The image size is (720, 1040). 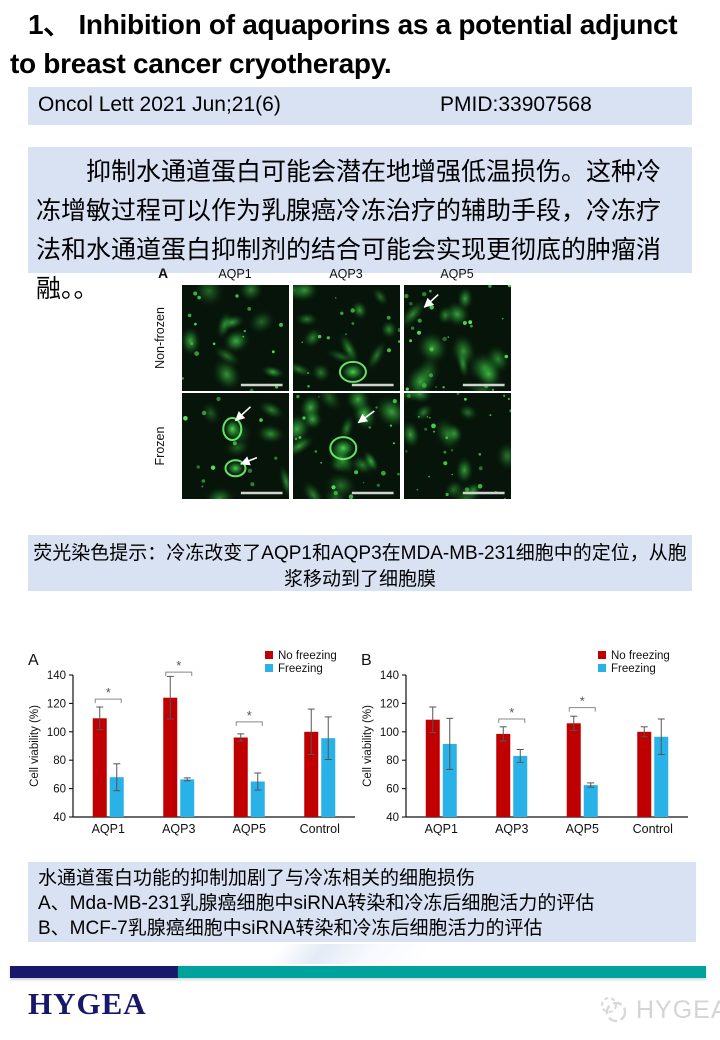 I want to click on fluorescence-figure: A AQP1 AQP3 AQP5 Non-frozen Frozen, so click(x=336, y=385).